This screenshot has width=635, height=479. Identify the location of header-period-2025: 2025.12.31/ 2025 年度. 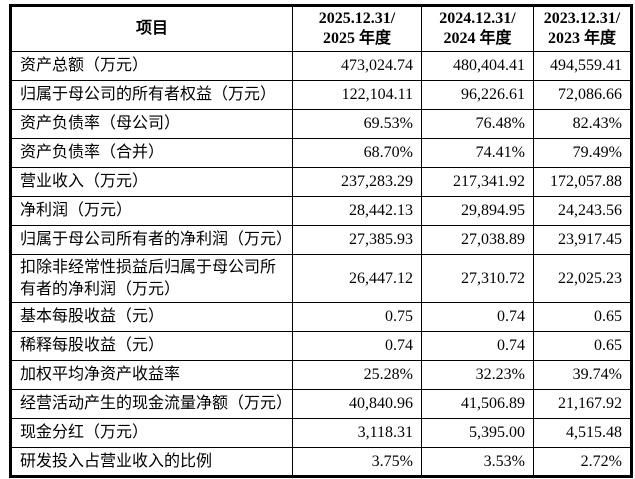
(357, 28).